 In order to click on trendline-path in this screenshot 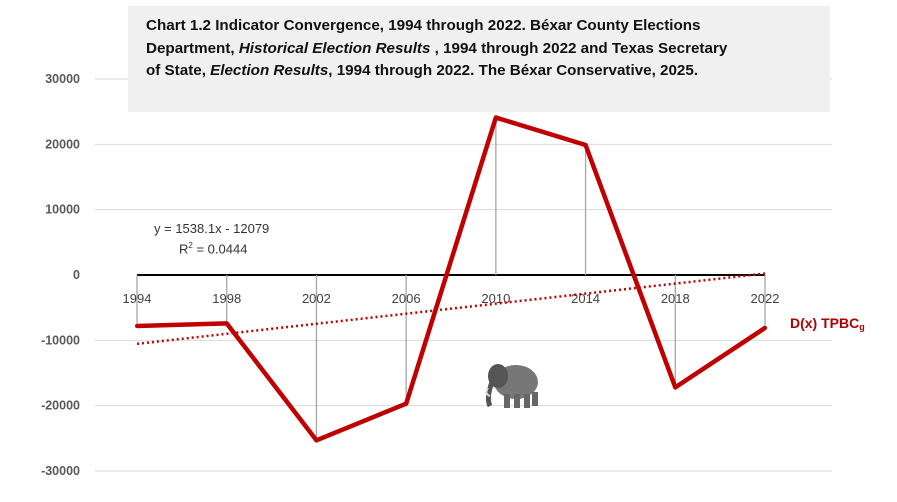, I will do `click(451, 309)`.